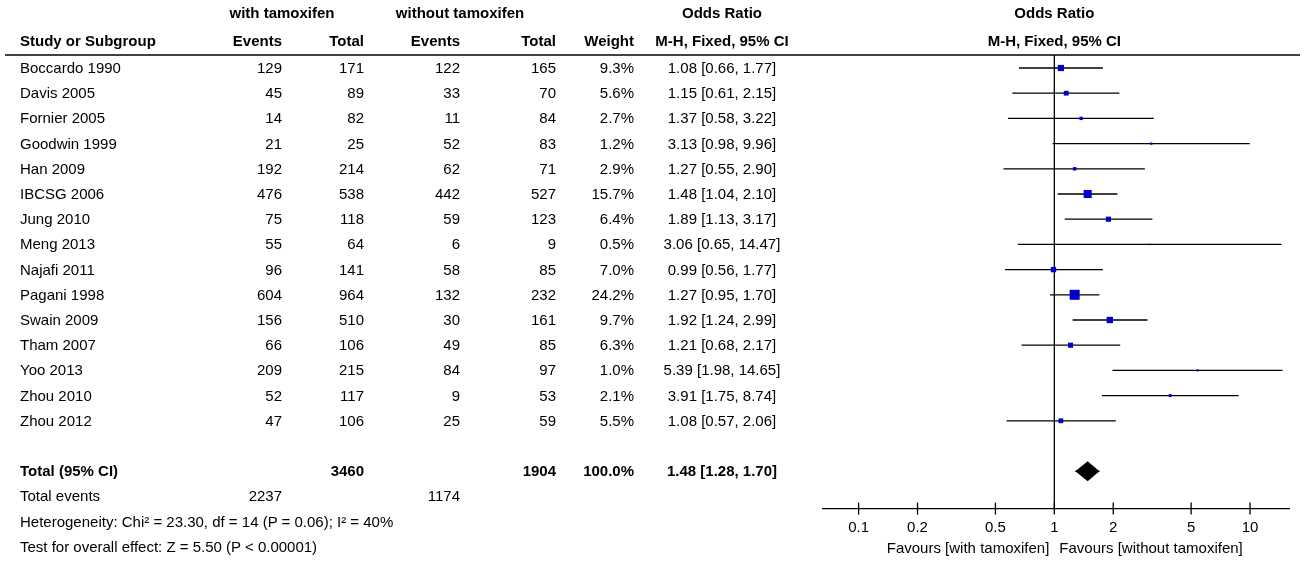  I want to click on text: M-H, Fixed, 95% CI, so click(722, 40).